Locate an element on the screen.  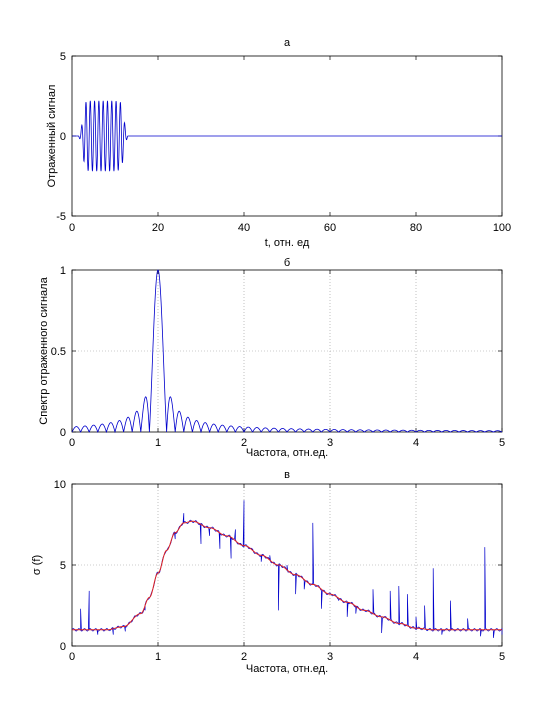
x-tick-label-0-4: 80 is located at coordinates (416, 228).